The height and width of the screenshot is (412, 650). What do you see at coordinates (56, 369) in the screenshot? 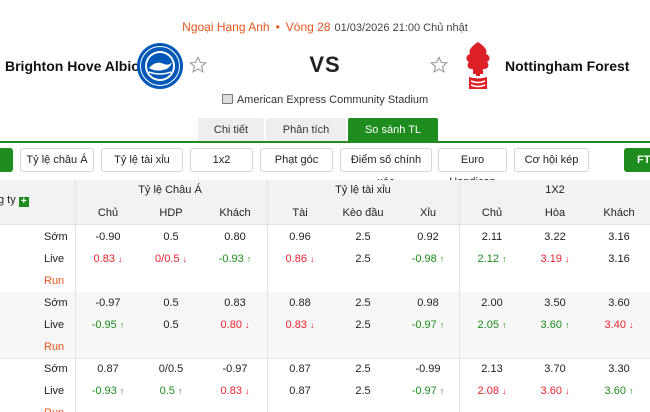
I see `row-label: Sớm` at bounding box center [56, 369].